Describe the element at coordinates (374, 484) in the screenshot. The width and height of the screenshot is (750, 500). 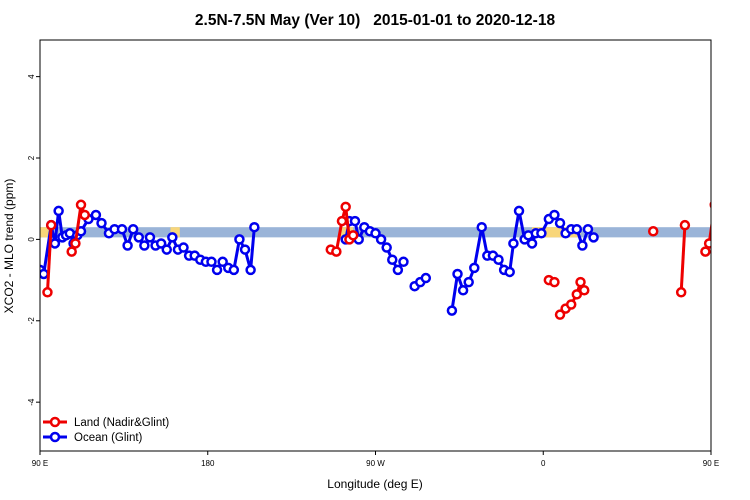
I see `x-axis-label: Longitude (deg E)` at that location.